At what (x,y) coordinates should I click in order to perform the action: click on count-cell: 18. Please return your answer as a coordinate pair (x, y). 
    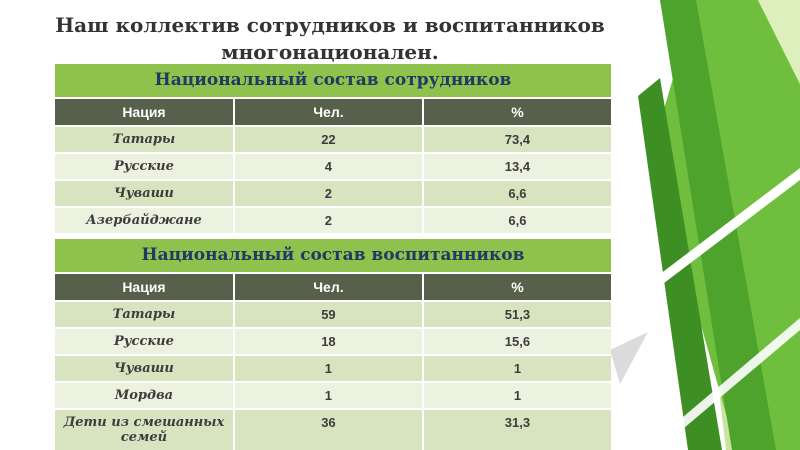
    Looking at the image, I should click on (327, 341).